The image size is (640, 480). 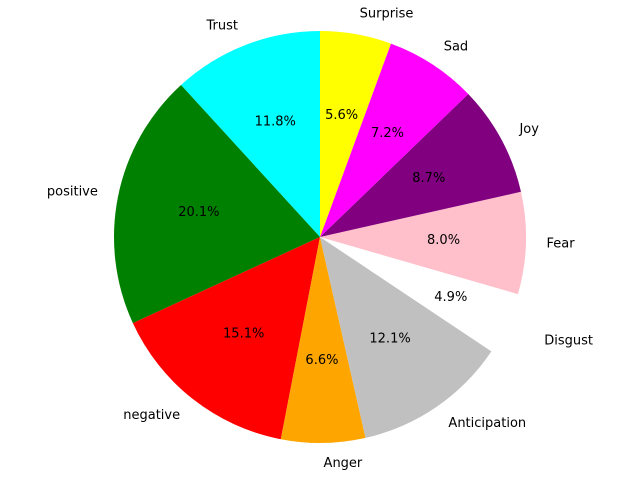 I want to click on slice-fear, so click(x=423, y=243).